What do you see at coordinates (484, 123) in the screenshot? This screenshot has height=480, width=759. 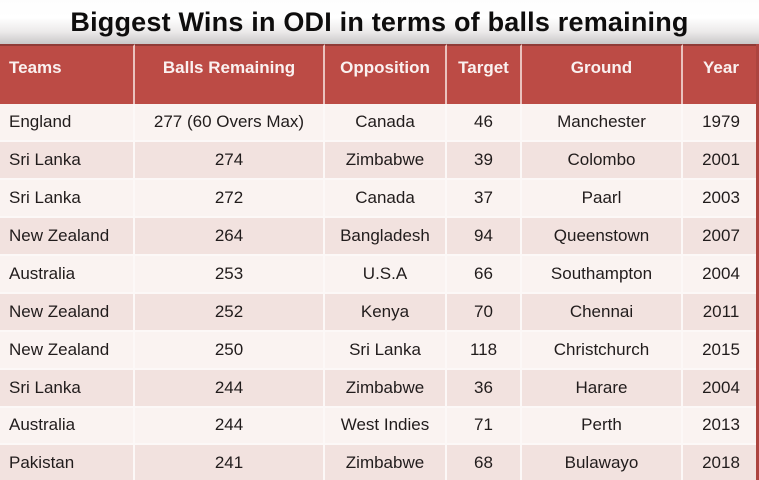 I see `cell-target: 46` at bounding box center [484, 123].